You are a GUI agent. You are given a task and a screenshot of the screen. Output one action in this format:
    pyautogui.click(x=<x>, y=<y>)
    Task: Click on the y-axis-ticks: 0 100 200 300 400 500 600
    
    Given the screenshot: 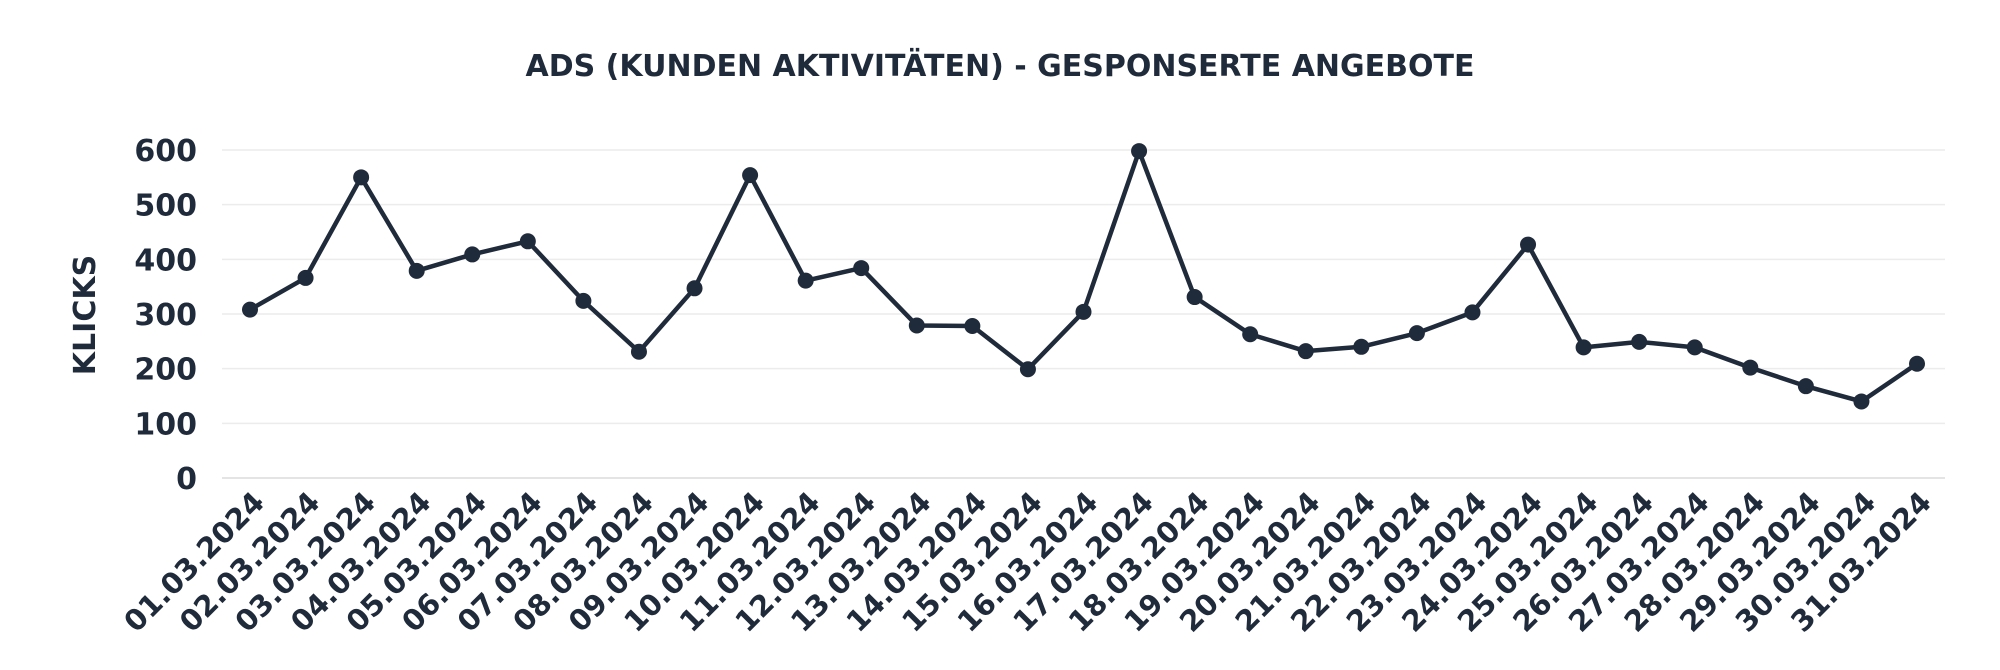 What is the action you would take?
    pyautogui.click(x=165, y=315)
    